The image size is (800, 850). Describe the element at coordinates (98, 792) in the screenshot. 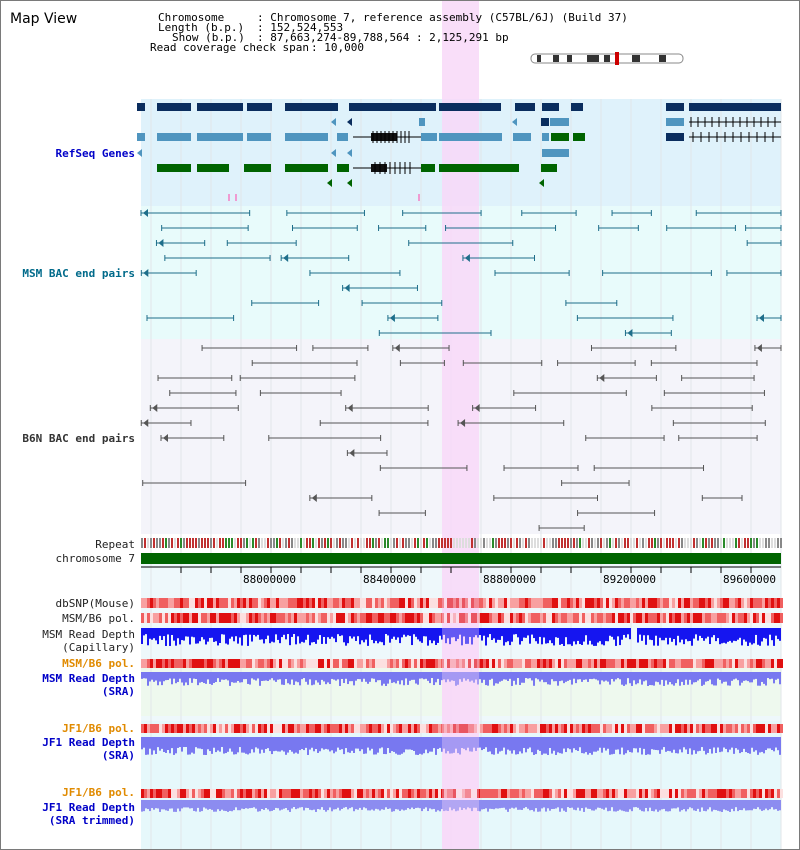

I see `track-label-jf1-b6-pol-trimmed: JF1/B6 pol.` at that location.